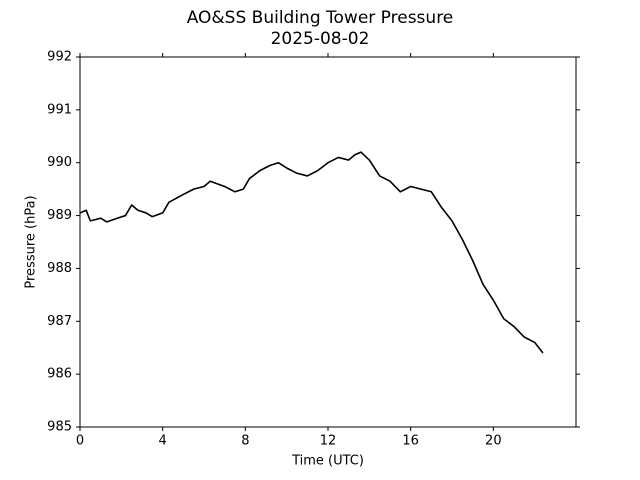 This screenshot has height=480, width=640. Describe the element at coordinates (31, 241) in the screenshot. I see `y-axis-label: Pressure (hPa)` at that location.